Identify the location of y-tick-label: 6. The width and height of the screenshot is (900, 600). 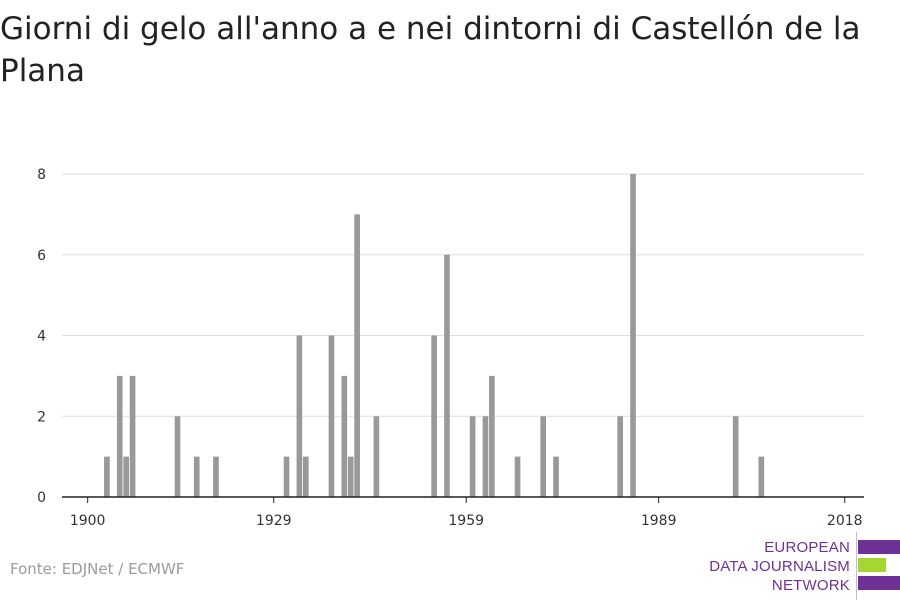
(41, 256).